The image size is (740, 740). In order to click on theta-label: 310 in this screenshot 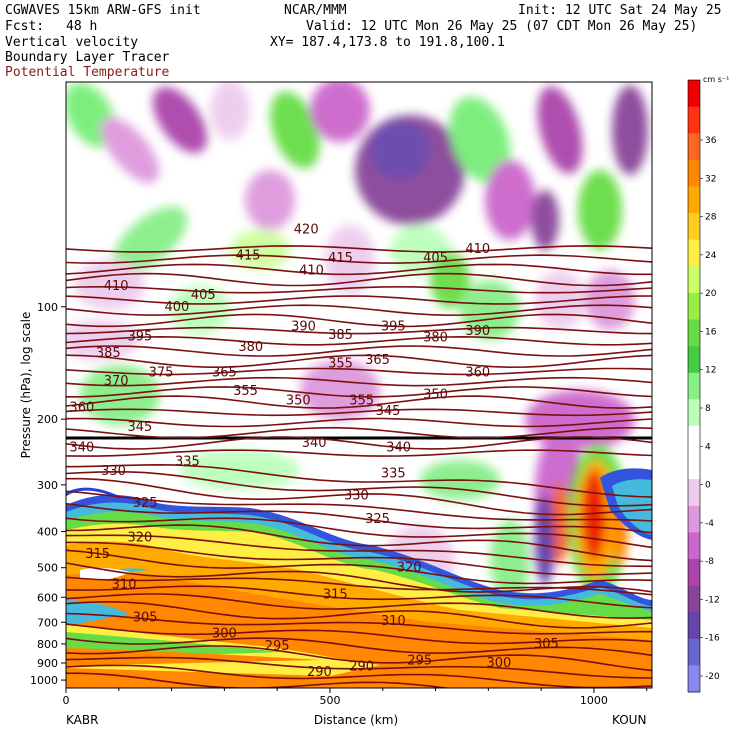, I will do `click(124, 585)`.